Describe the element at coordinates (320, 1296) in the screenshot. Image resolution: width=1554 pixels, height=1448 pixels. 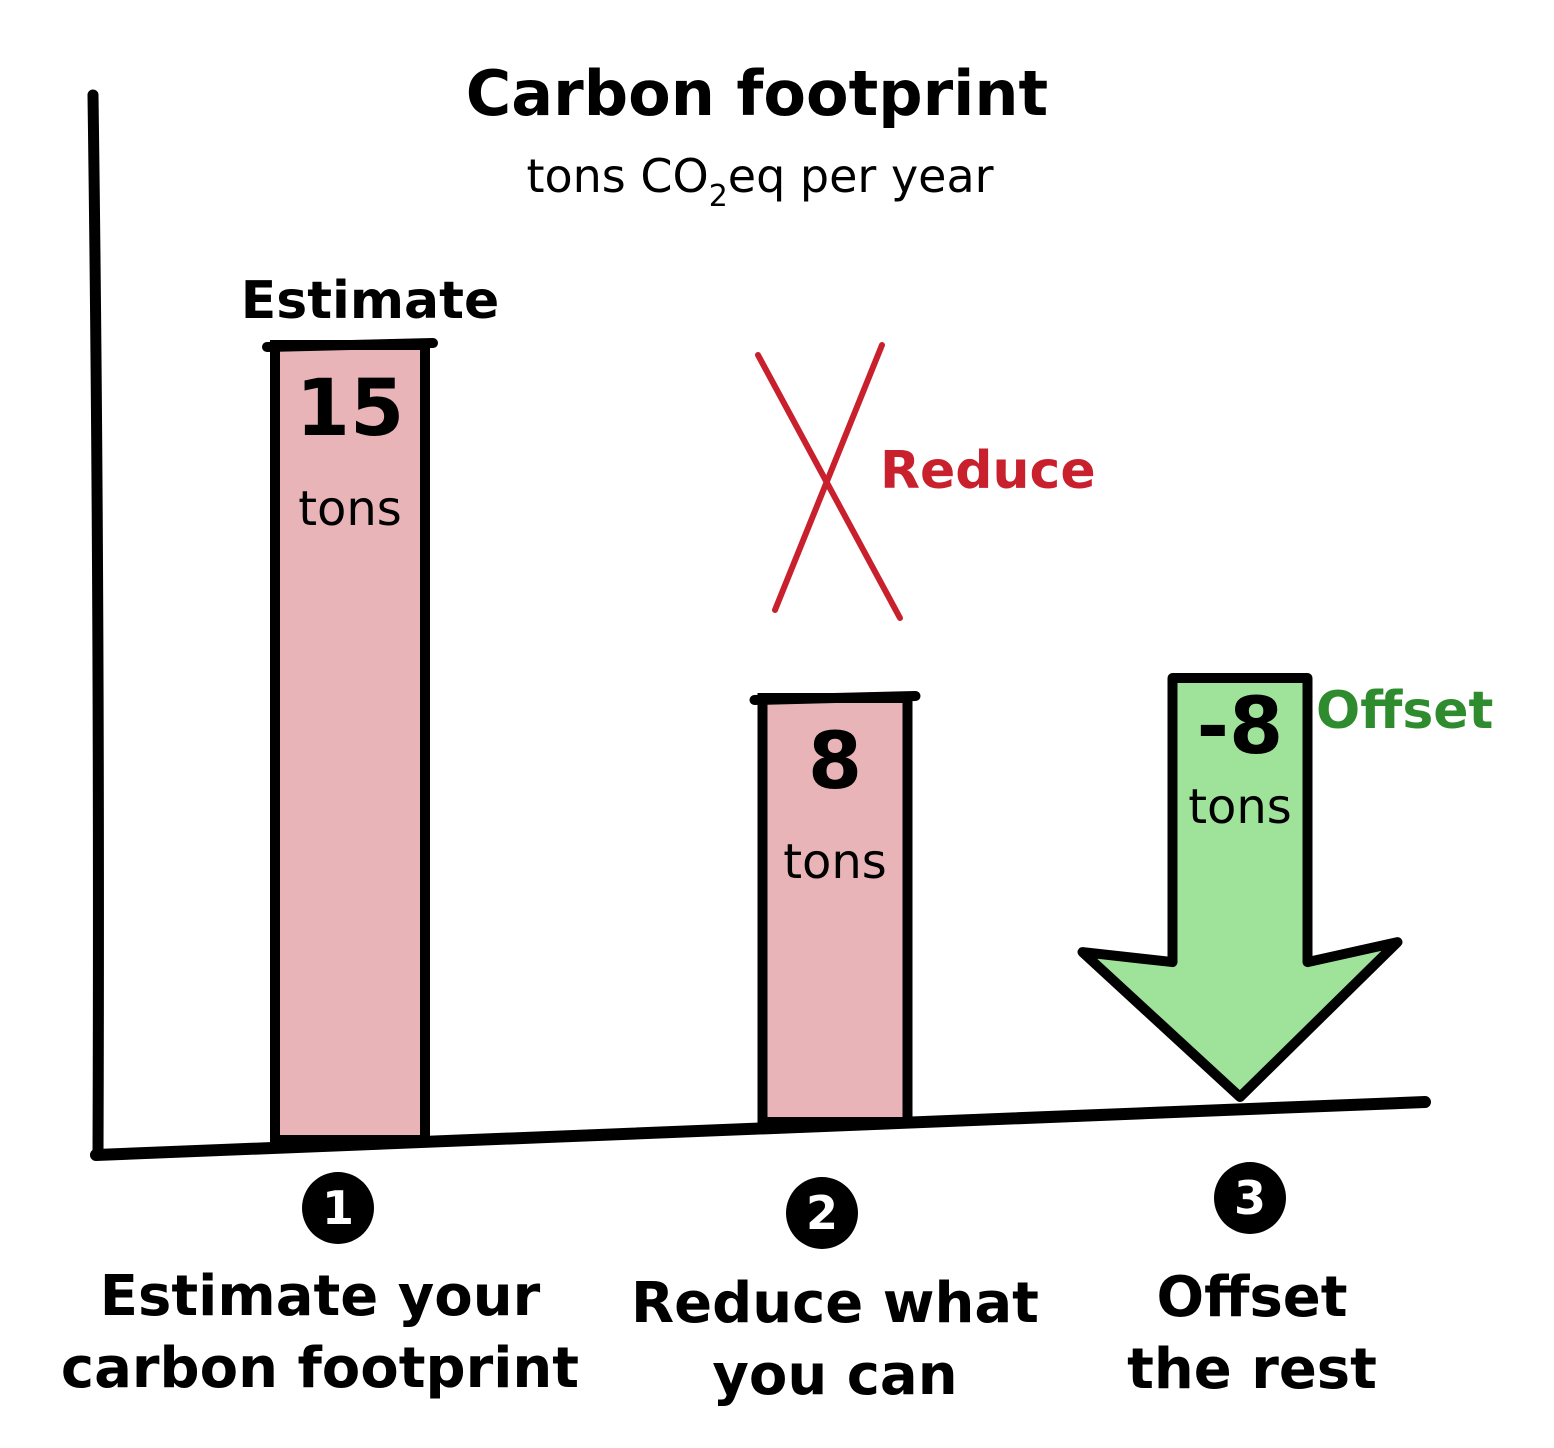
I see `step-caption-1-line-1: Estimate your` at that location.